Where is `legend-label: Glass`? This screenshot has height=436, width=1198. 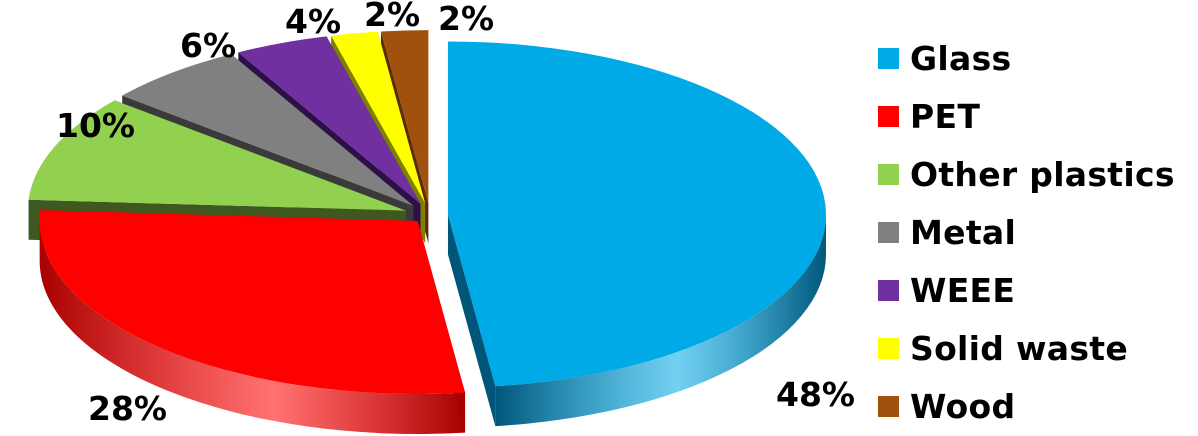
legend-label: Glass is located at coordinates (961, 58).